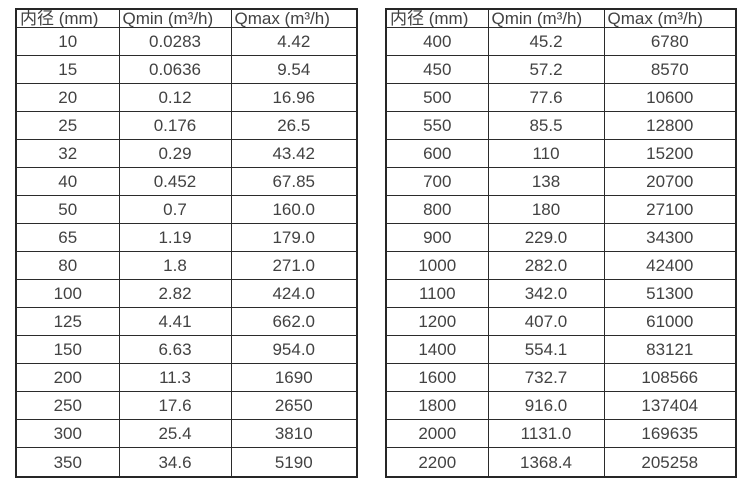 Image resolution: width=750 pixels, height=483 pixels. What do you see at coordinates (437, 350) in the screenshot?
I see `table-cell: 1400` at bounding box center [437, 350].